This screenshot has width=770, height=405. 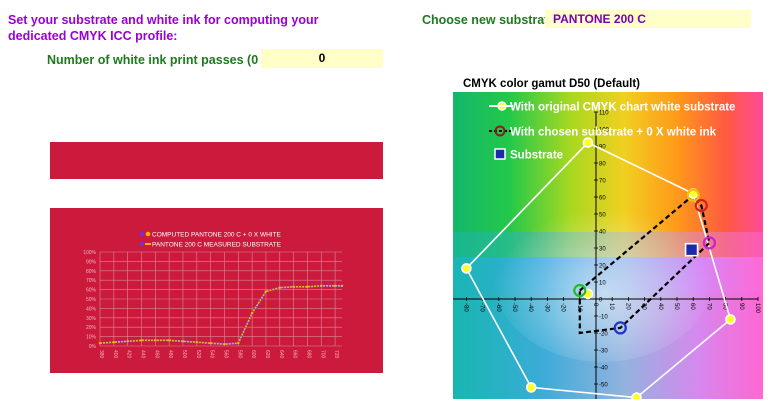 What do you see at coordinates (603, 318) in the screenshot?
I see `gamut-y-tick: -10` at bounding box center [603, 318].